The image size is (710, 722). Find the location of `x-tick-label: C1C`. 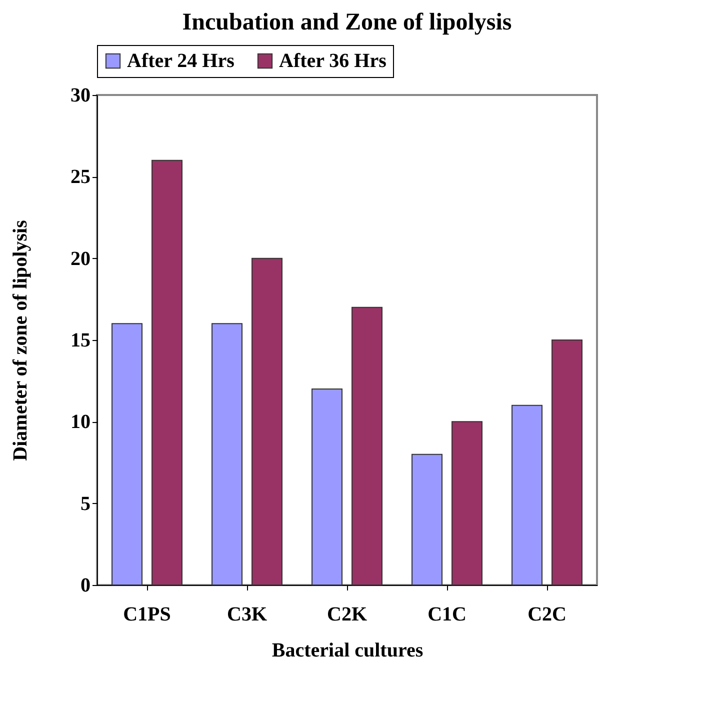

x-tick-label: C1C is located at coordinates (447, 615).